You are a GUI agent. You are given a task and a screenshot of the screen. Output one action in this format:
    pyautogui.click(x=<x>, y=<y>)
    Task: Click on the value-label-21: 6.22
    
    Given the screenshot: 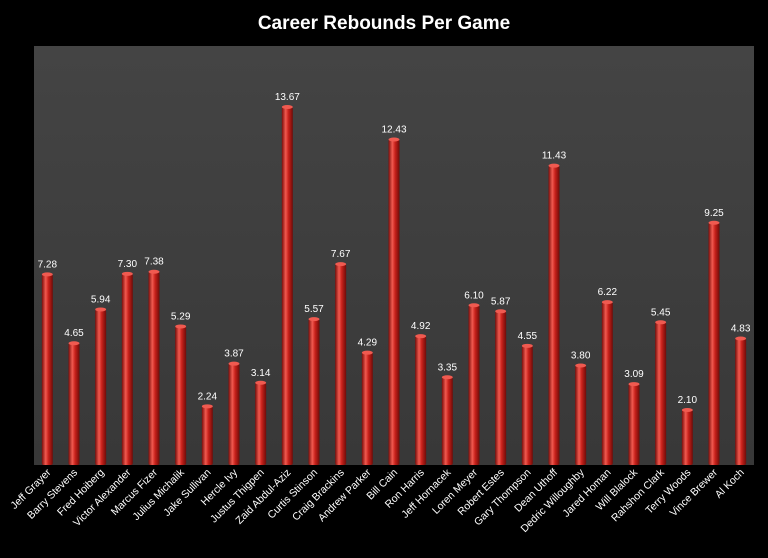 What is the action you would take?
    pyautogui.click(x=608, y=292)
    